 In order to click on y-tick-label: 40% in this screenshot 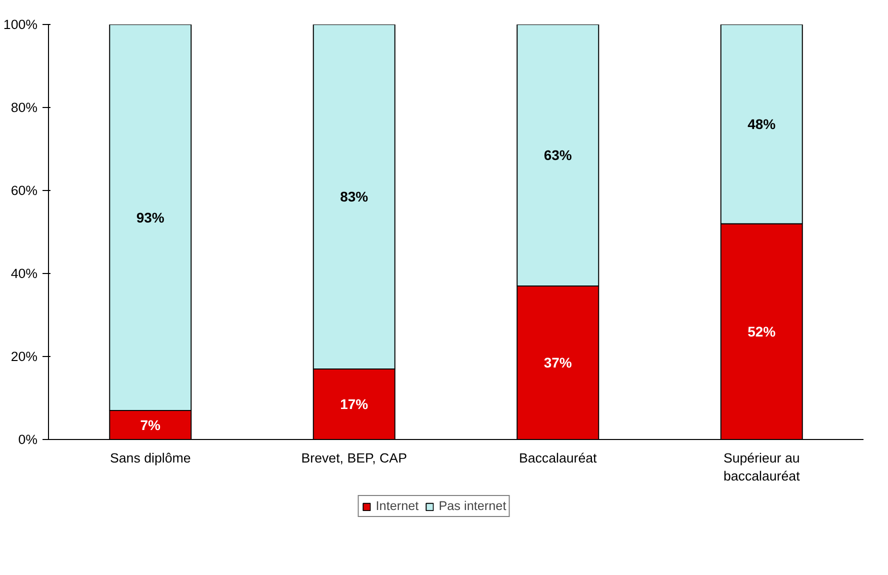, I will do `click(24, 273)`.